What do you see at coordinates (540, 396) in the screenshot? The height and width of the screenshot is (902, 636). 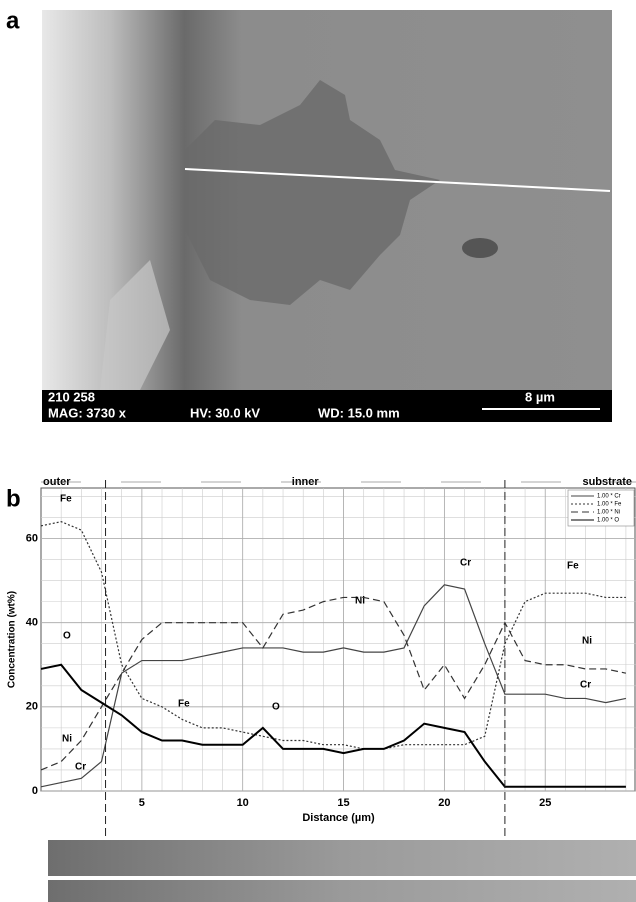 I see `scale-bar-label: 8 µm` at bounding box center [540, 396].